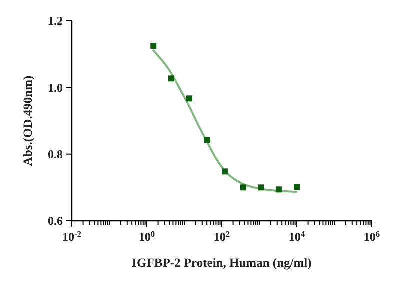 This screenshot has height=281, width=398. Describe the element at coordinates (55, 221) in the screenshot. I see `y-tick-label: 0.6` at that location.